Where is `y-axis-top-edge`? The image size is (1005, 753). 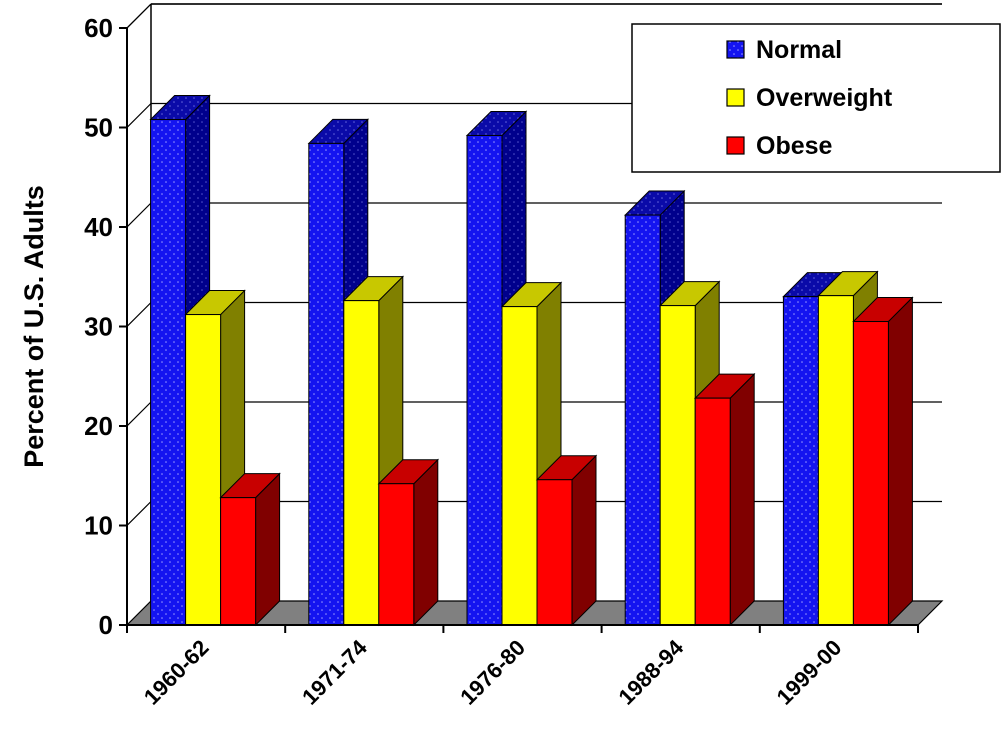 y-axis-top-edge is located at coordinates (139, 16).